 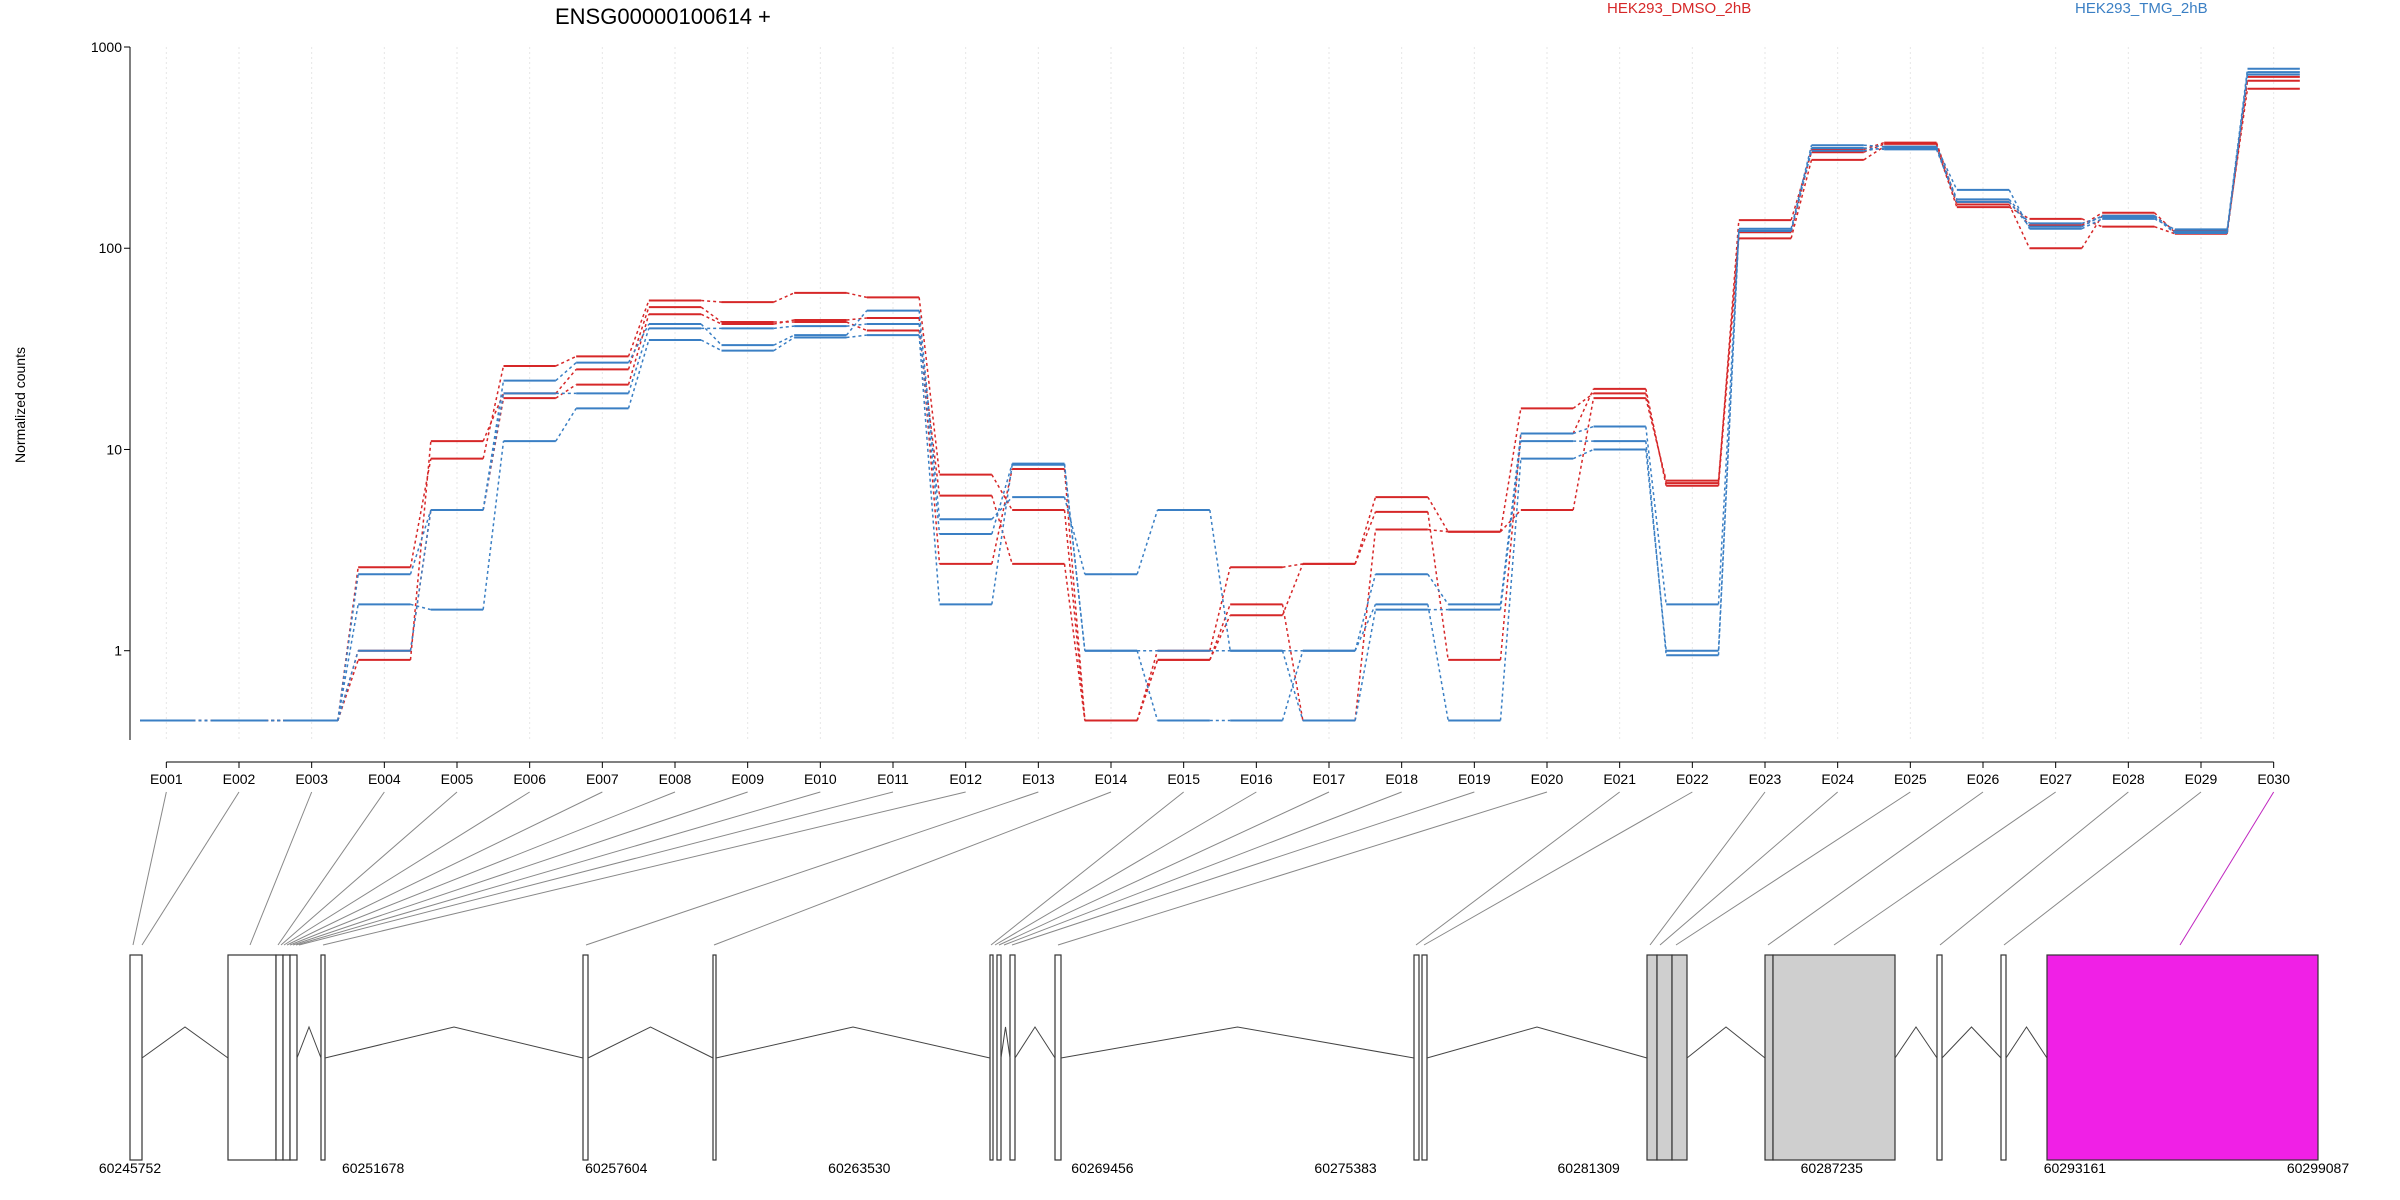 I want to click on genomic-coordinate-label: 60245752, so click(x=130, y=1168).